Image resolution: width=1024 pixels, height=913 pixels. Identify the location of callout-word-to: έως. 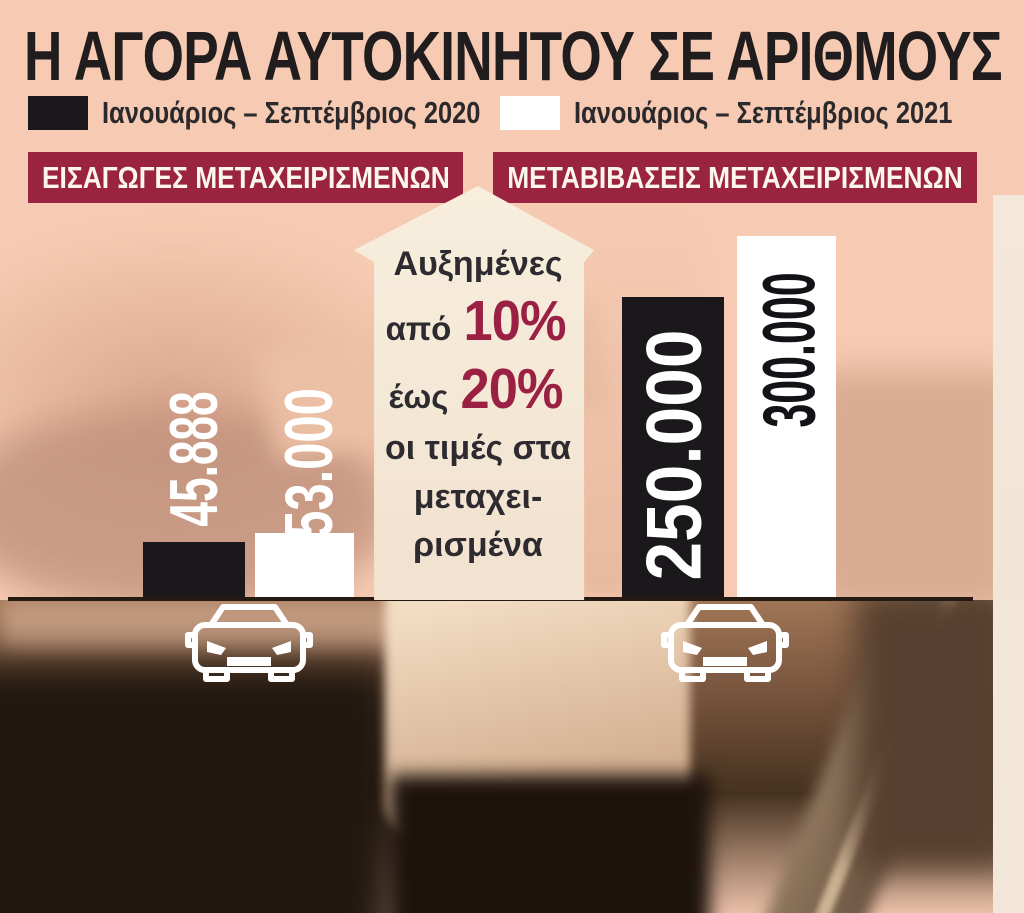
(418, 397).